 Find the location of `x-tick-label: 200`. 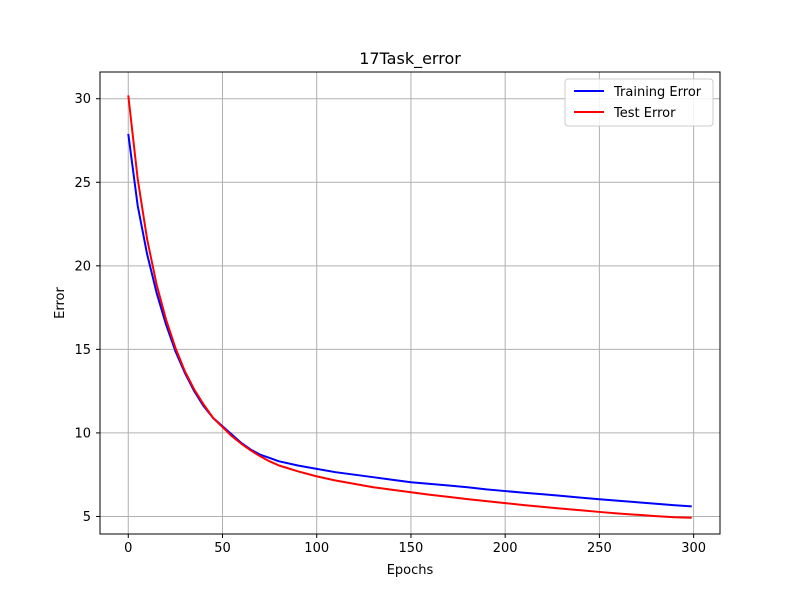

x-tick-label: 200 is located at coordinates (505, 548).